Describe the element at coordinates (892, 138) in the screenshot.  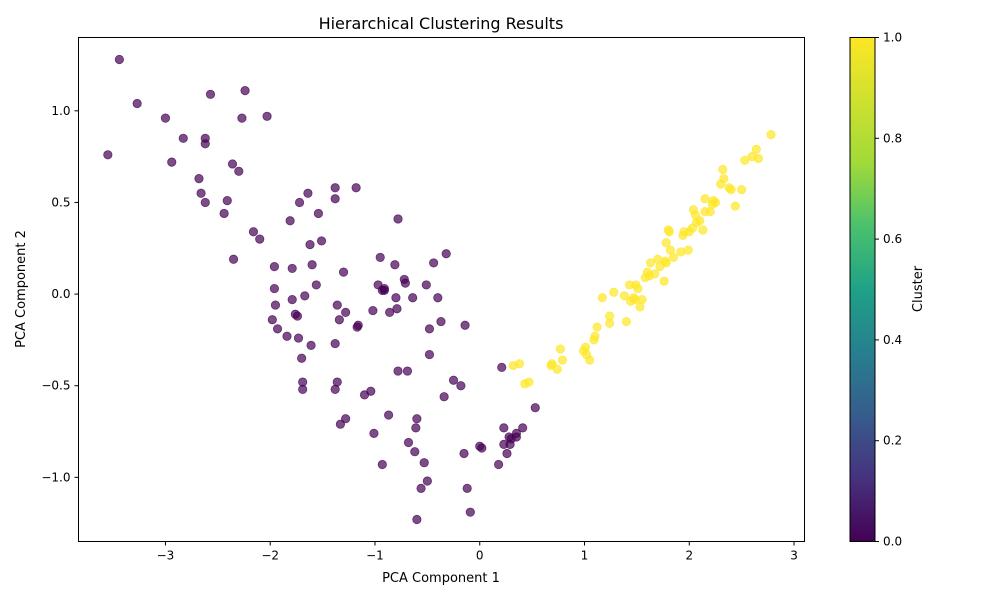
I see `colorbar-tick-label: 0.8` at that location.